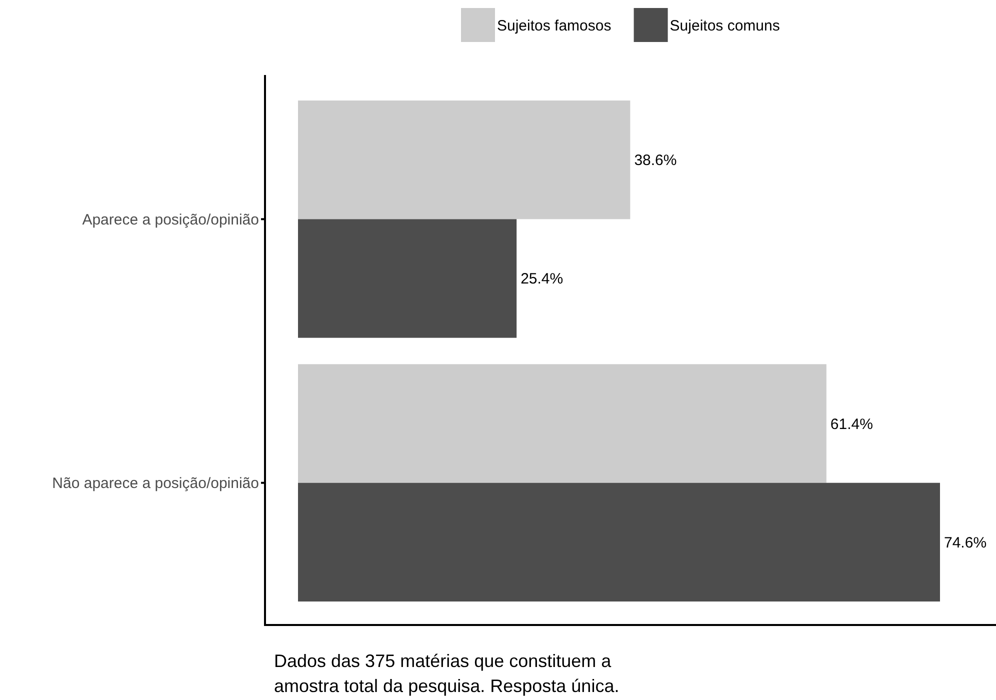  I want to click on data-label: 61.4%, so click(851, 424).